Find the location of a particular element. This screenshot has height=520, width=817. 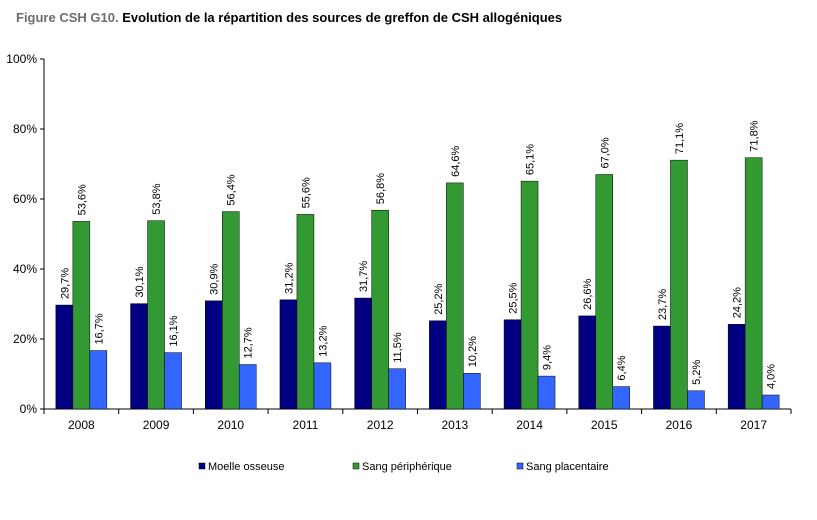

bar-2-2014 is located at coordinates (546, 392).